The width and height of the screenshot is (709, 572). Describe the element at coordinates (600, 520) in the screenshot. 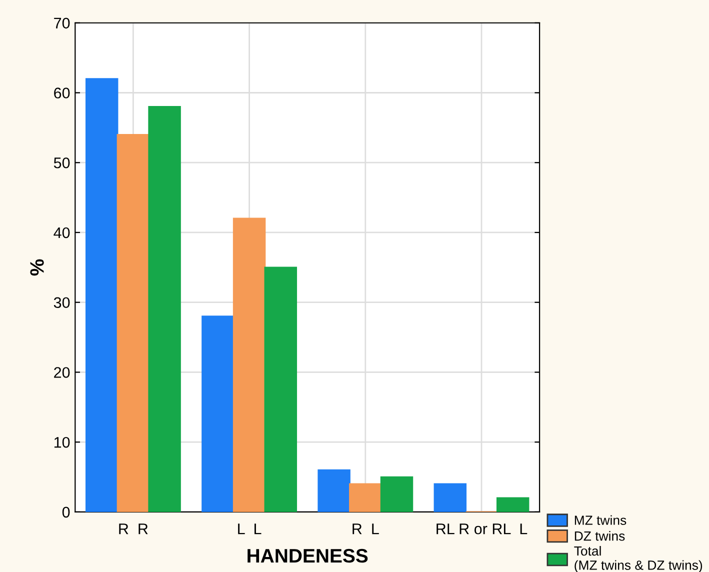

I see `legend-label: MZ twins` at that location.